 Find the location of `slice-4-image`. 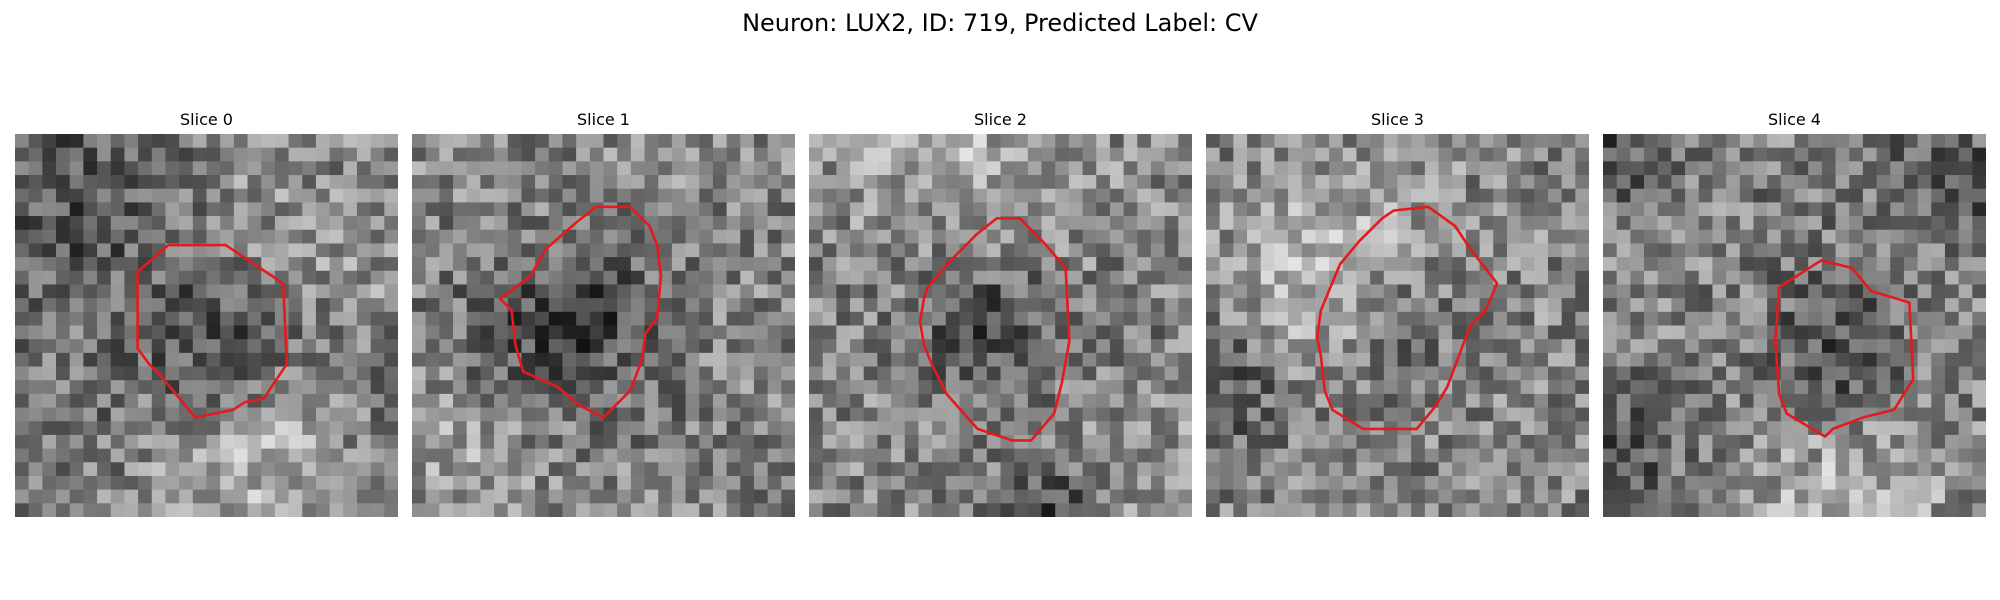

slice-4-image is located at coordinates (1794, 325).